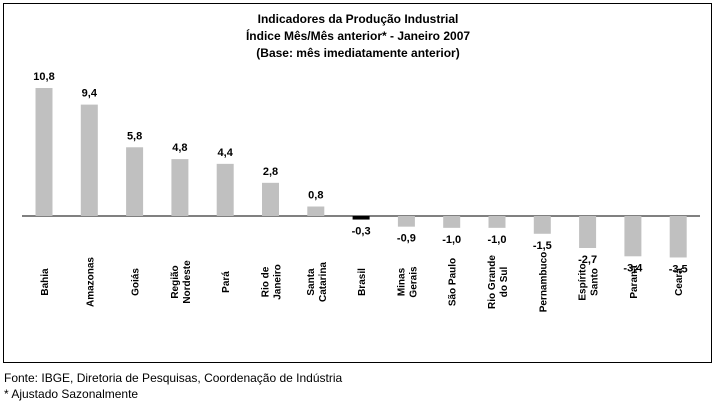 The image size is (719, 407). I want to click on value-label-0: 10,8, so click(43, 77).